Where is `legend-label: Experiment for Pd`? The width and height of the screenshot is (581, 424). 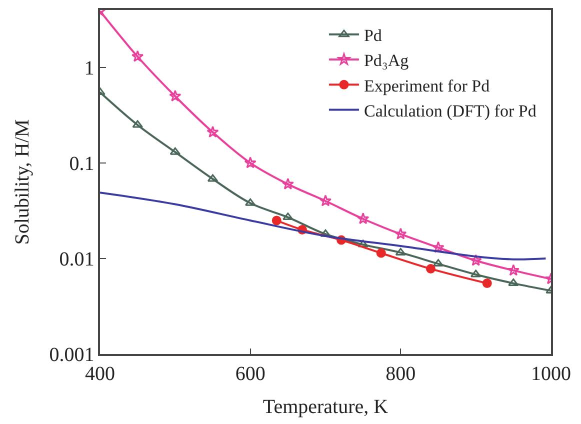 legend-label: Experiment for Pd is located at coordinates (427, 86).